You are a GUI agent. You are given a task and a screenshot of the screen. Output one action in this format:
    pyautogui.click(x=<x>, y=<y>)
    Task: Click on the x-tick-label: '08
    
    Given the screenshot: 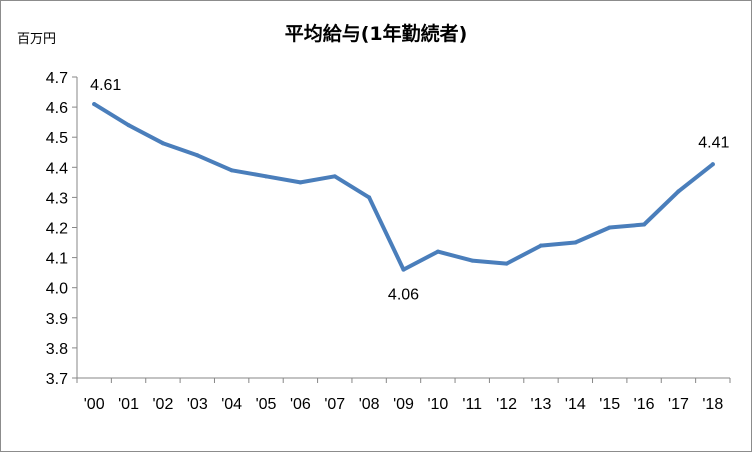 What is the action you would take?
    pyautogui.click(x=369, y=404)
    